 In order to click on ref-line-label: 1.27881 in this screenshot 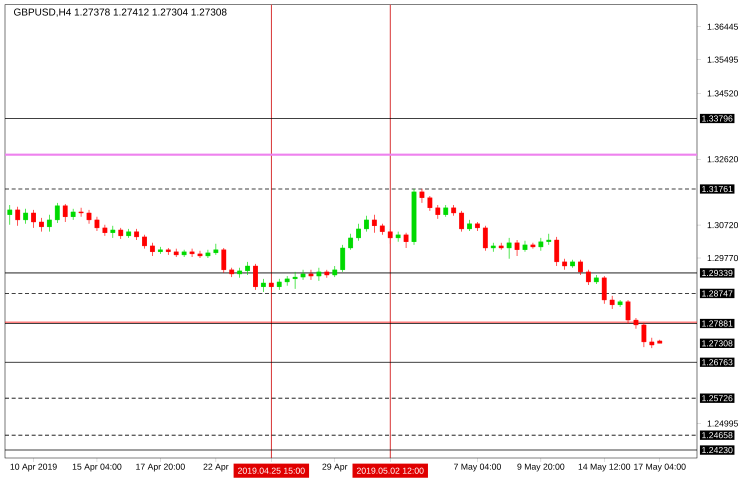, I will do `click(717, 323)`.